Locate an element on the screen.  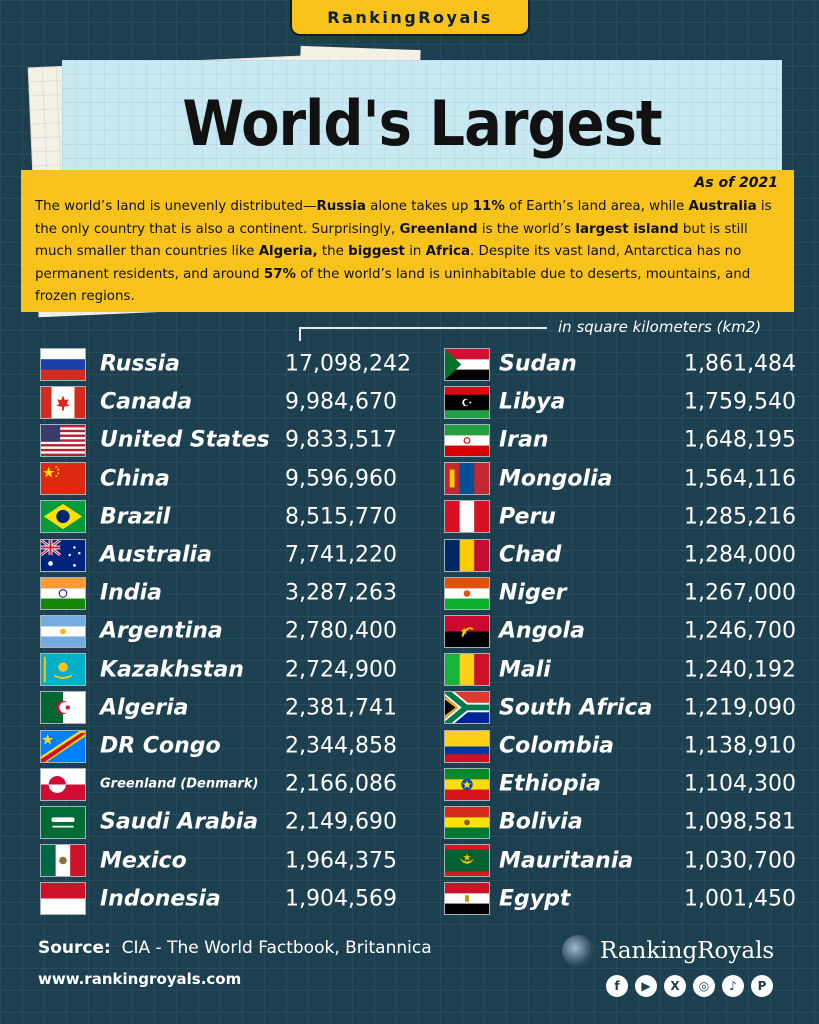
tiktok-icon: ♪ is located at coordinates (733, 986).